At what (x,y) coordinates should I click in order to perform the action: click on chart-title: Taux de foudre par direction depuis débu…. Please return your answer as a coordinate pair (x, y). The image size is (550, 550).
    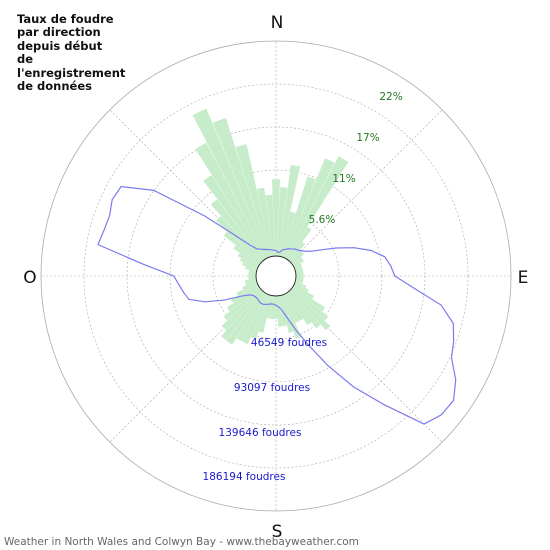
    Looking at the image, I should click on (71, 53).